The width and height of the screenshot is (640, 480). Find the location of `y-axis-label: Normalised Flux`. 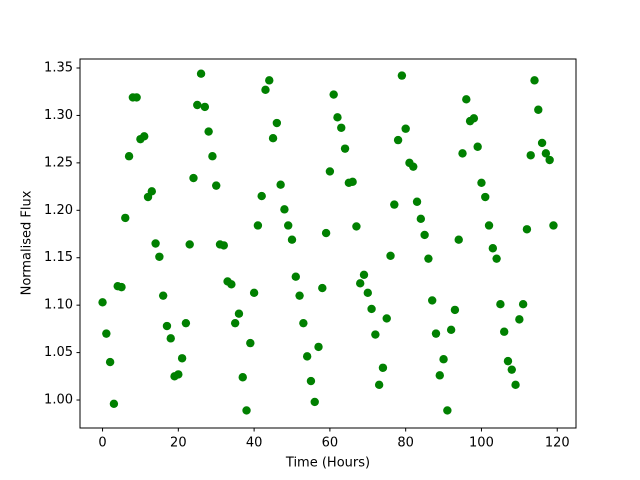

y-axis-label: Normalised Flux is located at coordinates (27, 242).